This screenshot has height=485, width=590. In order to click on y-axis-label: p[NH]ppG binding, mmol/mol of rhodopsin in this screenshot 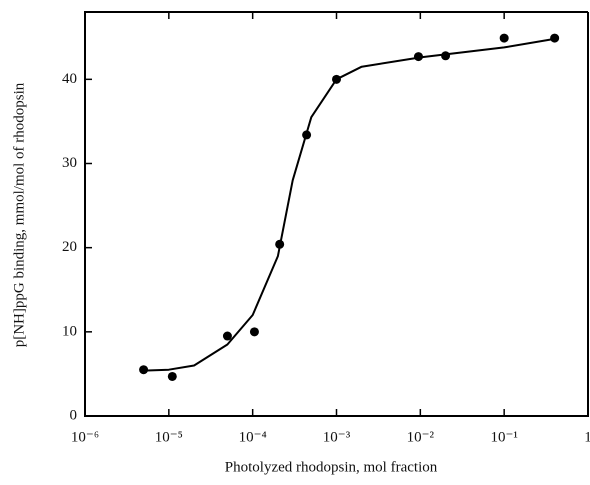, I will do `click(19, 214)`.